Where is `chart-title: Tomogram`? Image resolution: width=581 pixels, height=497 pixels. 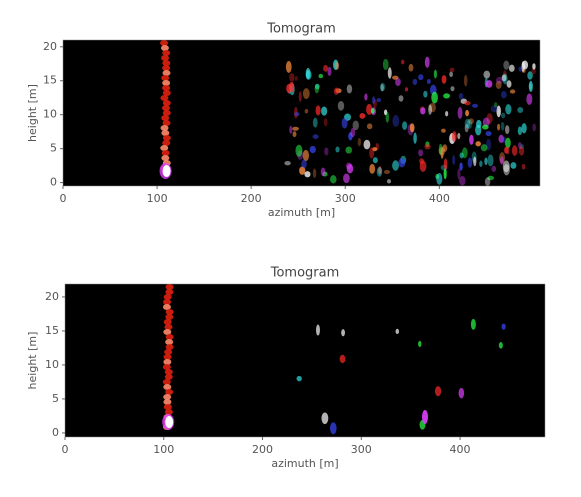
chart-title: Tomogram is located at coordinates (305, 273).